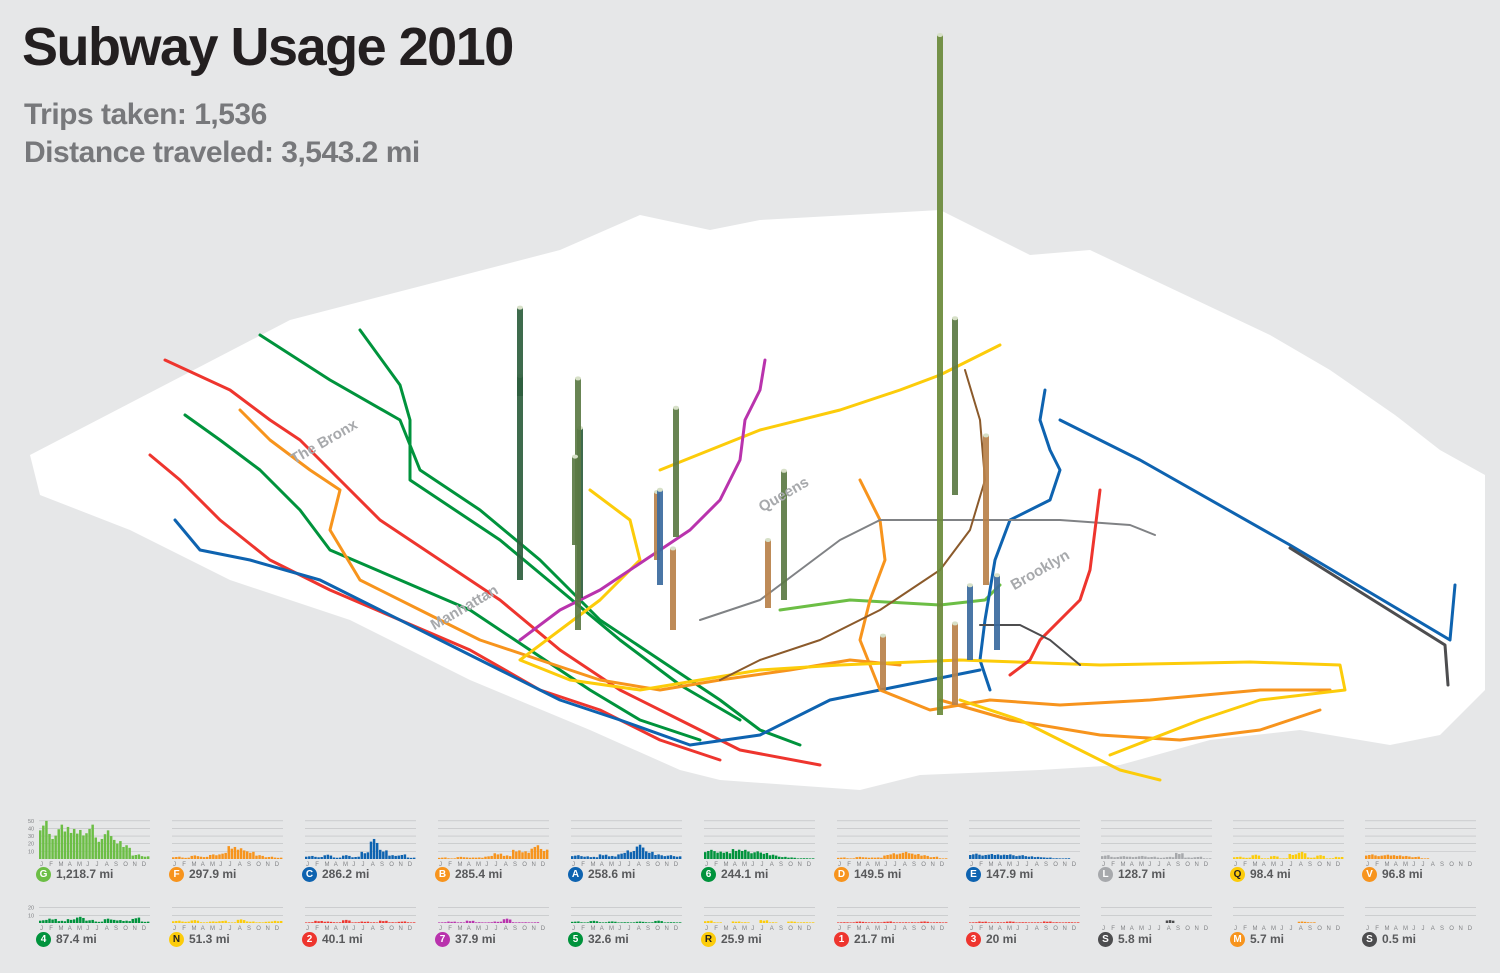  What do you see at coordinates (1399, 939) in the screenshot?
I see `line-distance: 0.5 mi` at bounding box center [1399, 939].